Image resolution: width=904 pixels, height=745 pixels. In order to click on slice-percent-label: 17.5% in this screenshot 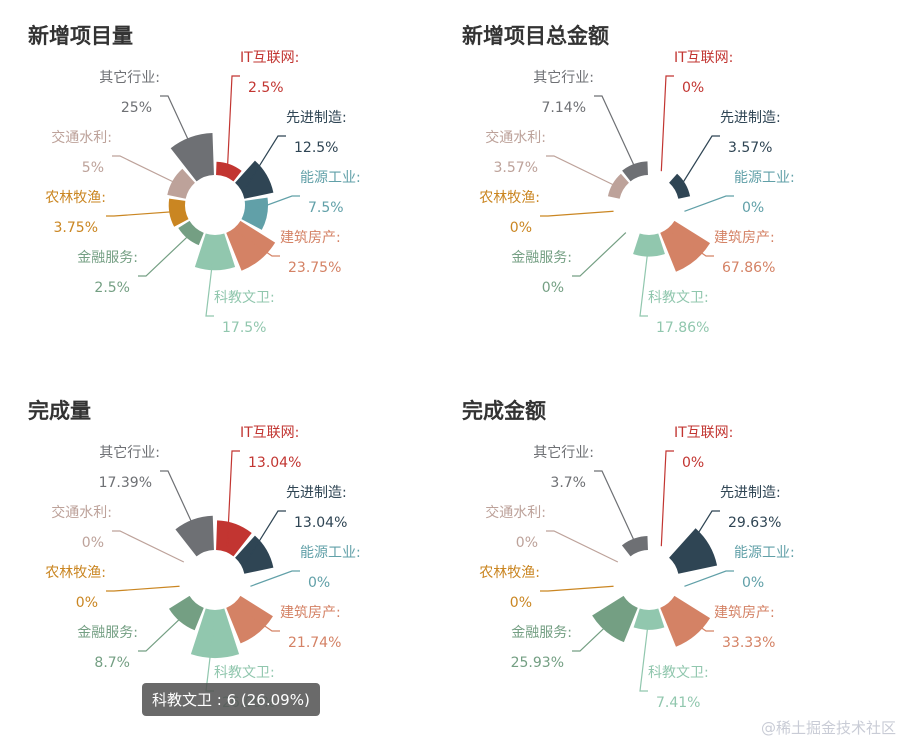, I will do `click(244, 328)`.